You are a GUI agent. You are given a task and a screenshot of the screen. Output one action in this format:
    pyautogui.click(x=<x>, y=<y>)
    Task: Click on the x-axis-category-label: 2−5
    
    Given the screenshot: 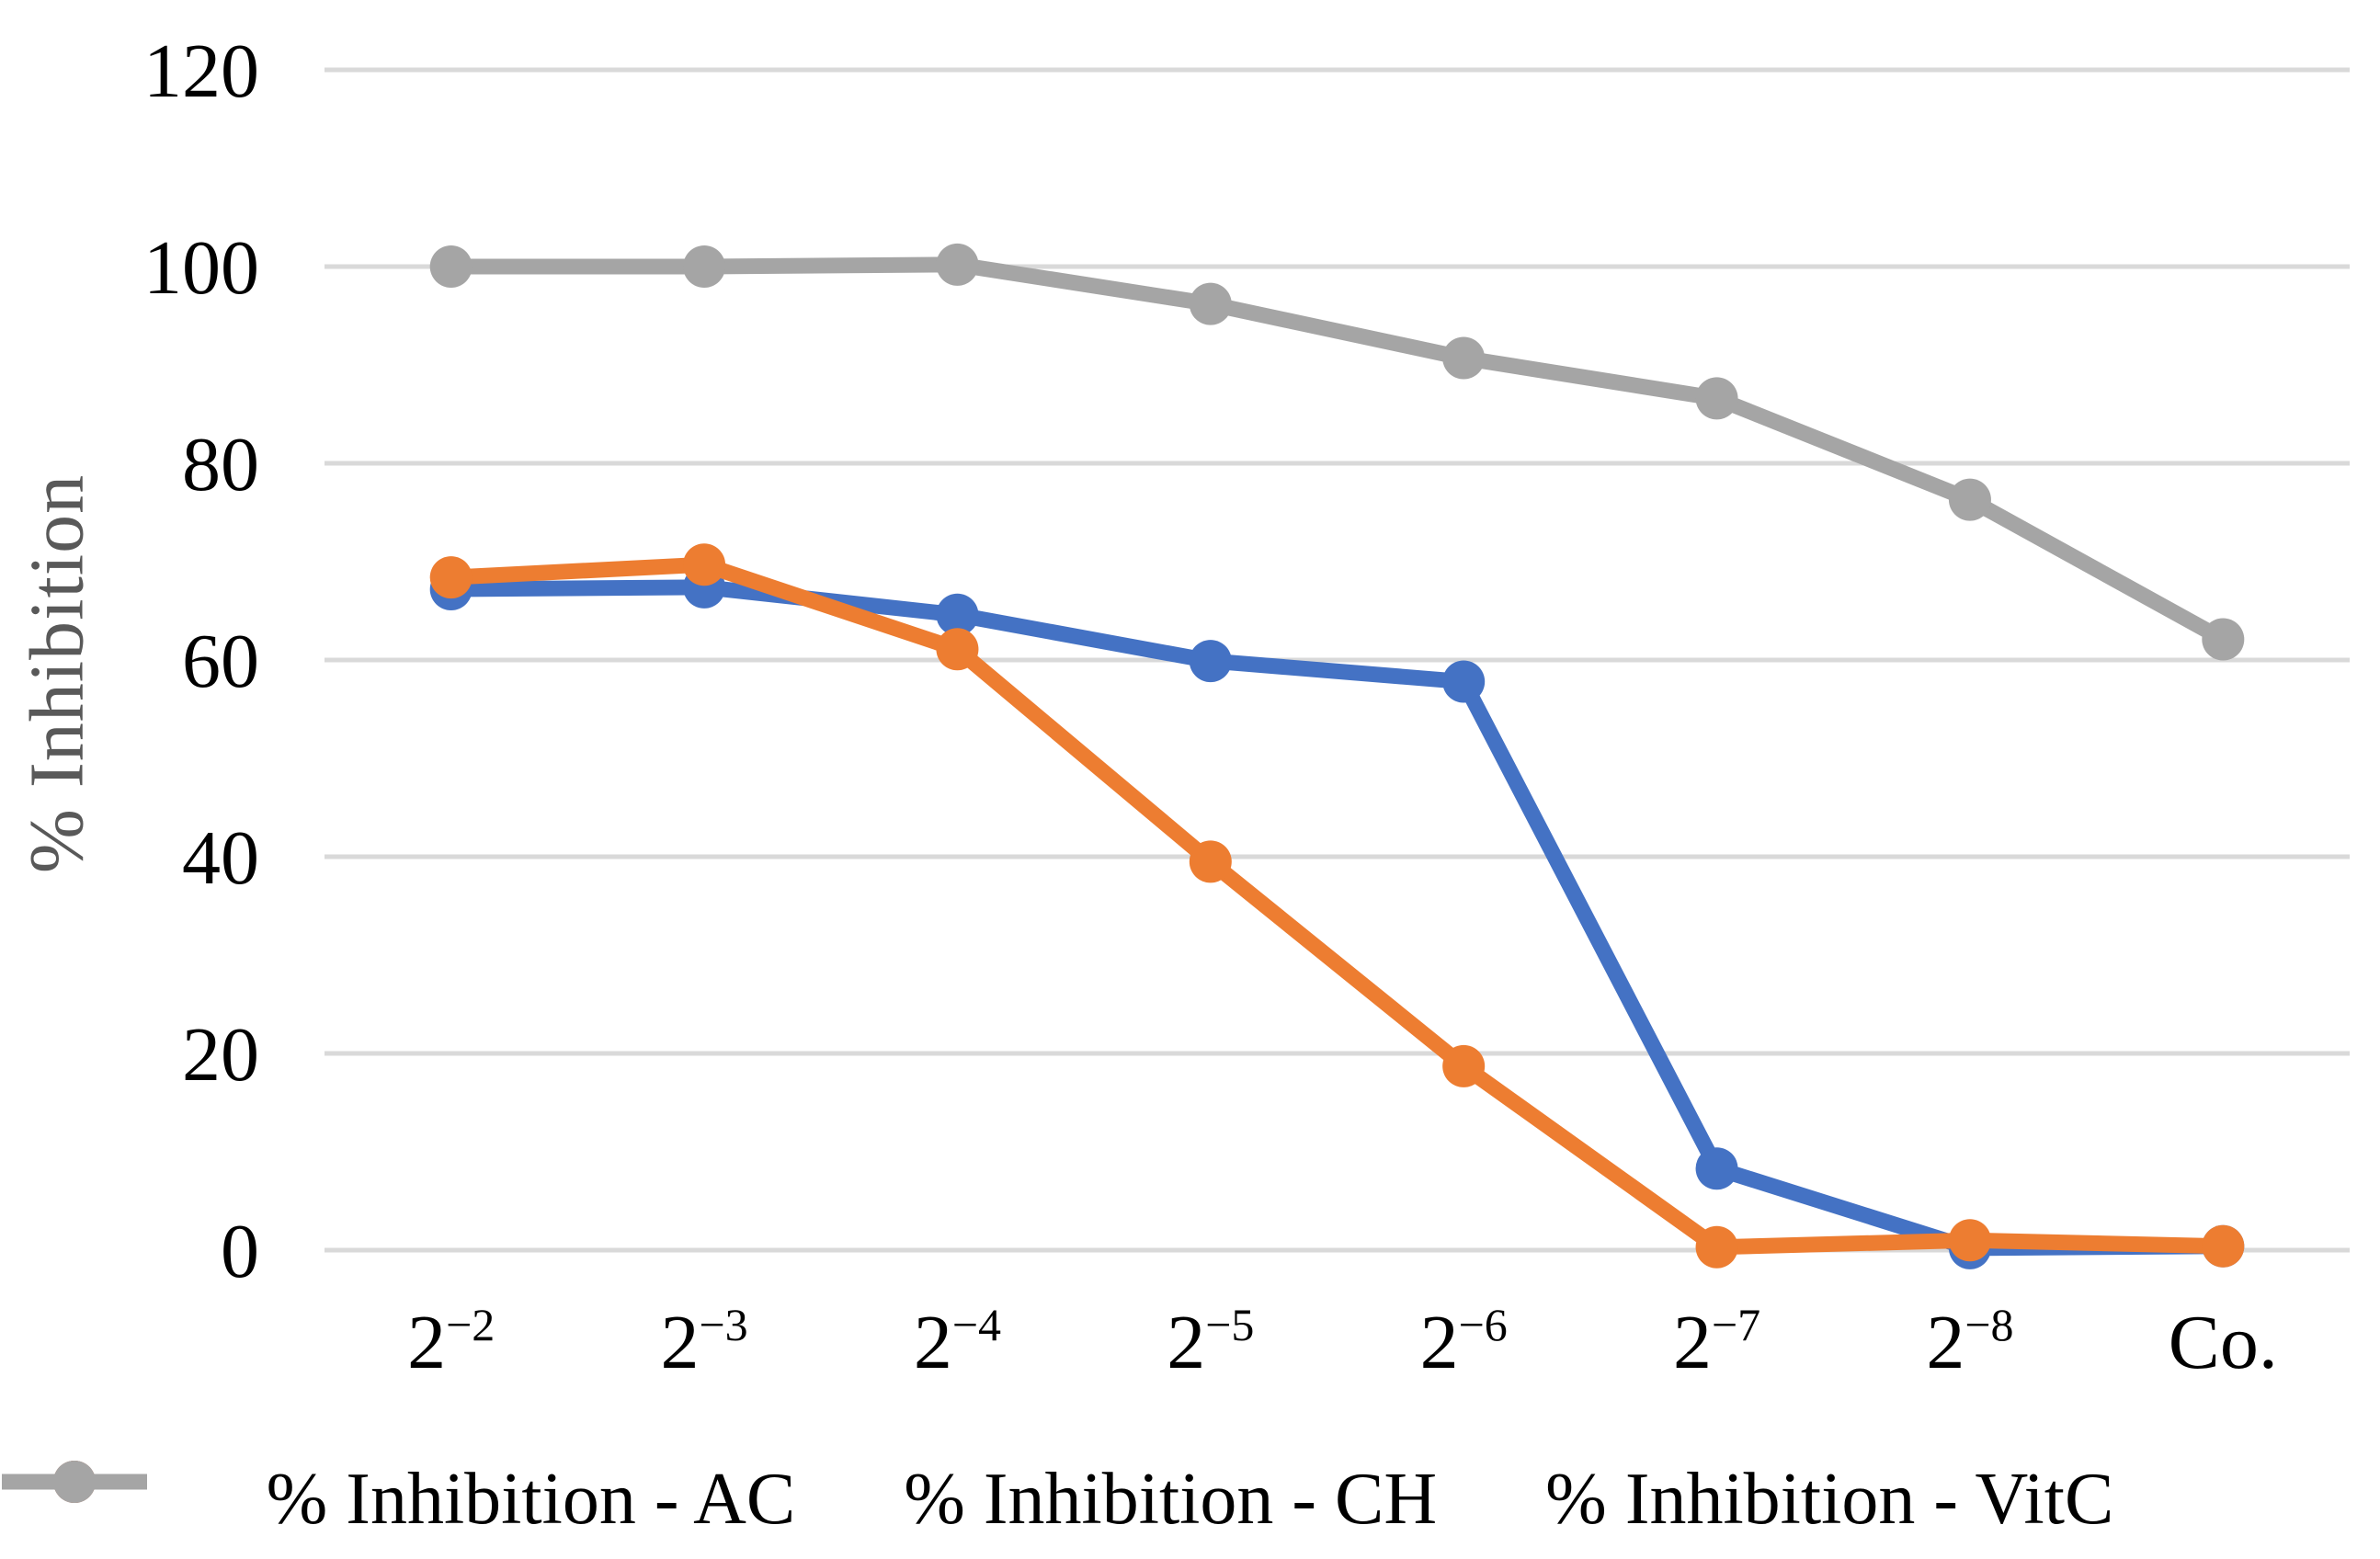 What is the action you would take?
    pyautogui.click(x=1210, y=1342)
    